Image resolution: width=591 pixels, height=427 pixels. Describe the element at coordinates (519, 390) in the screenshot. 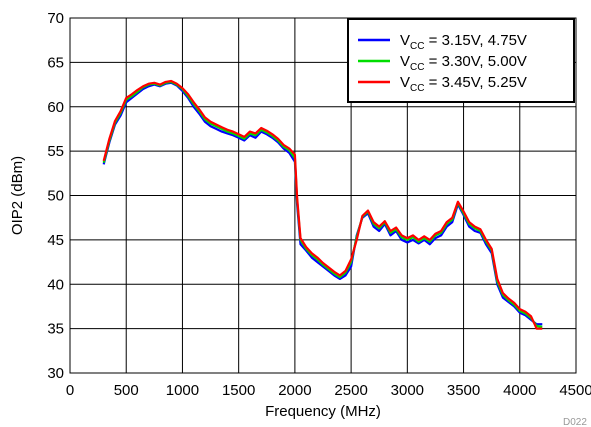

I see `x-tick-label: 4000` at that location.